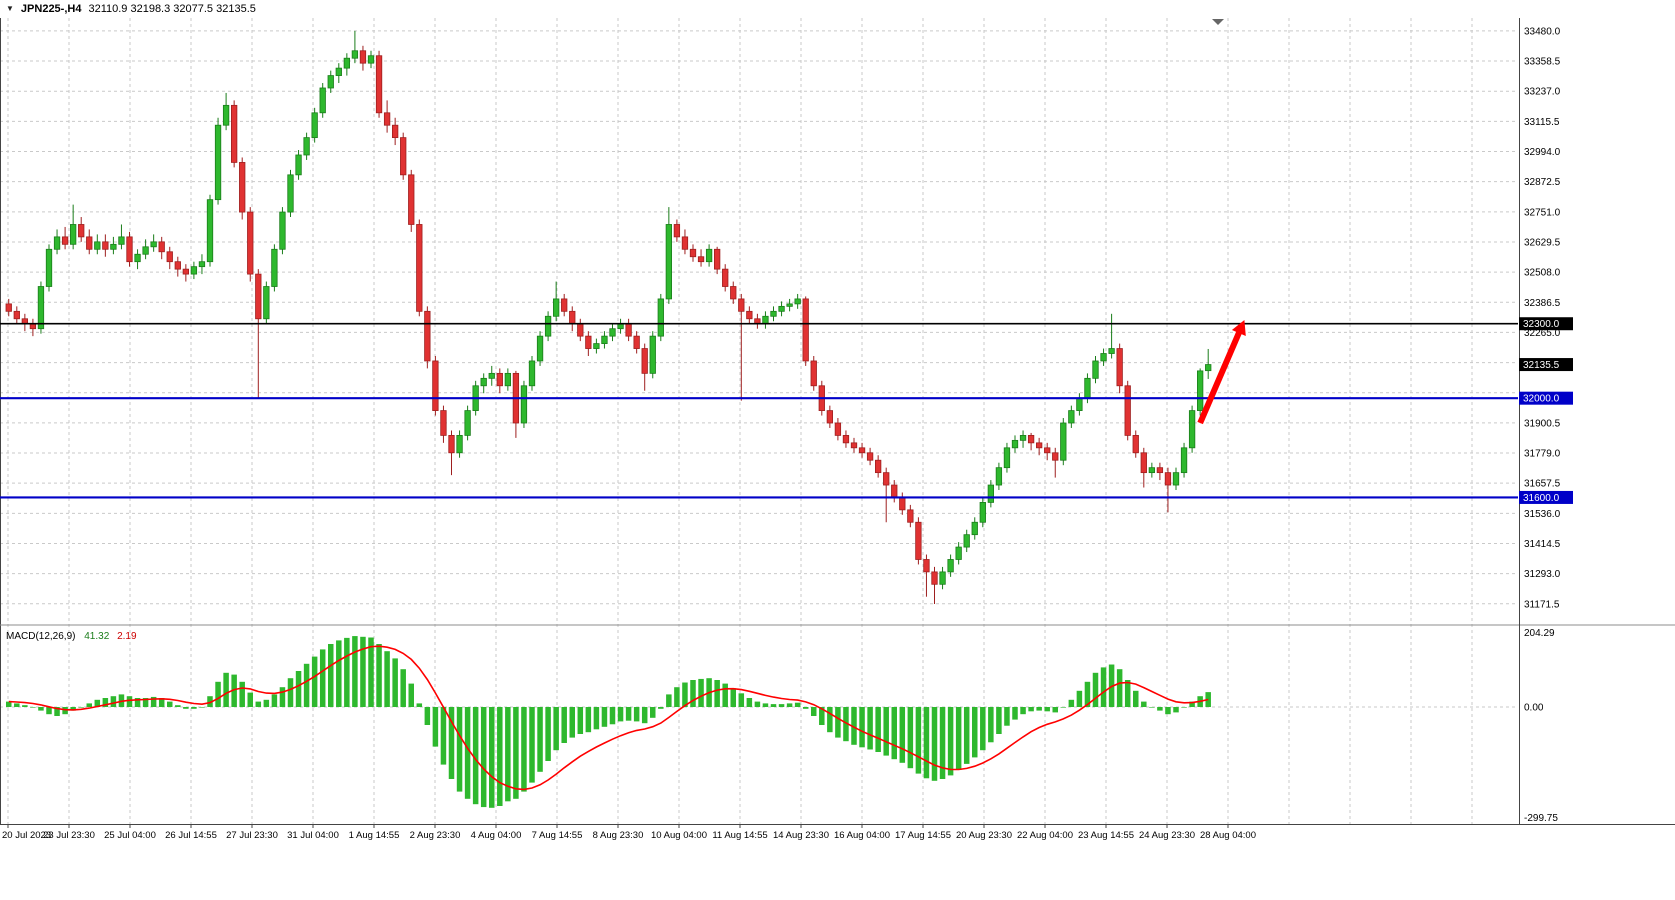  Describe the element at coordinates (1542, 604) in the screenshot. I see `price-axis-label: 31171.5` at that location.